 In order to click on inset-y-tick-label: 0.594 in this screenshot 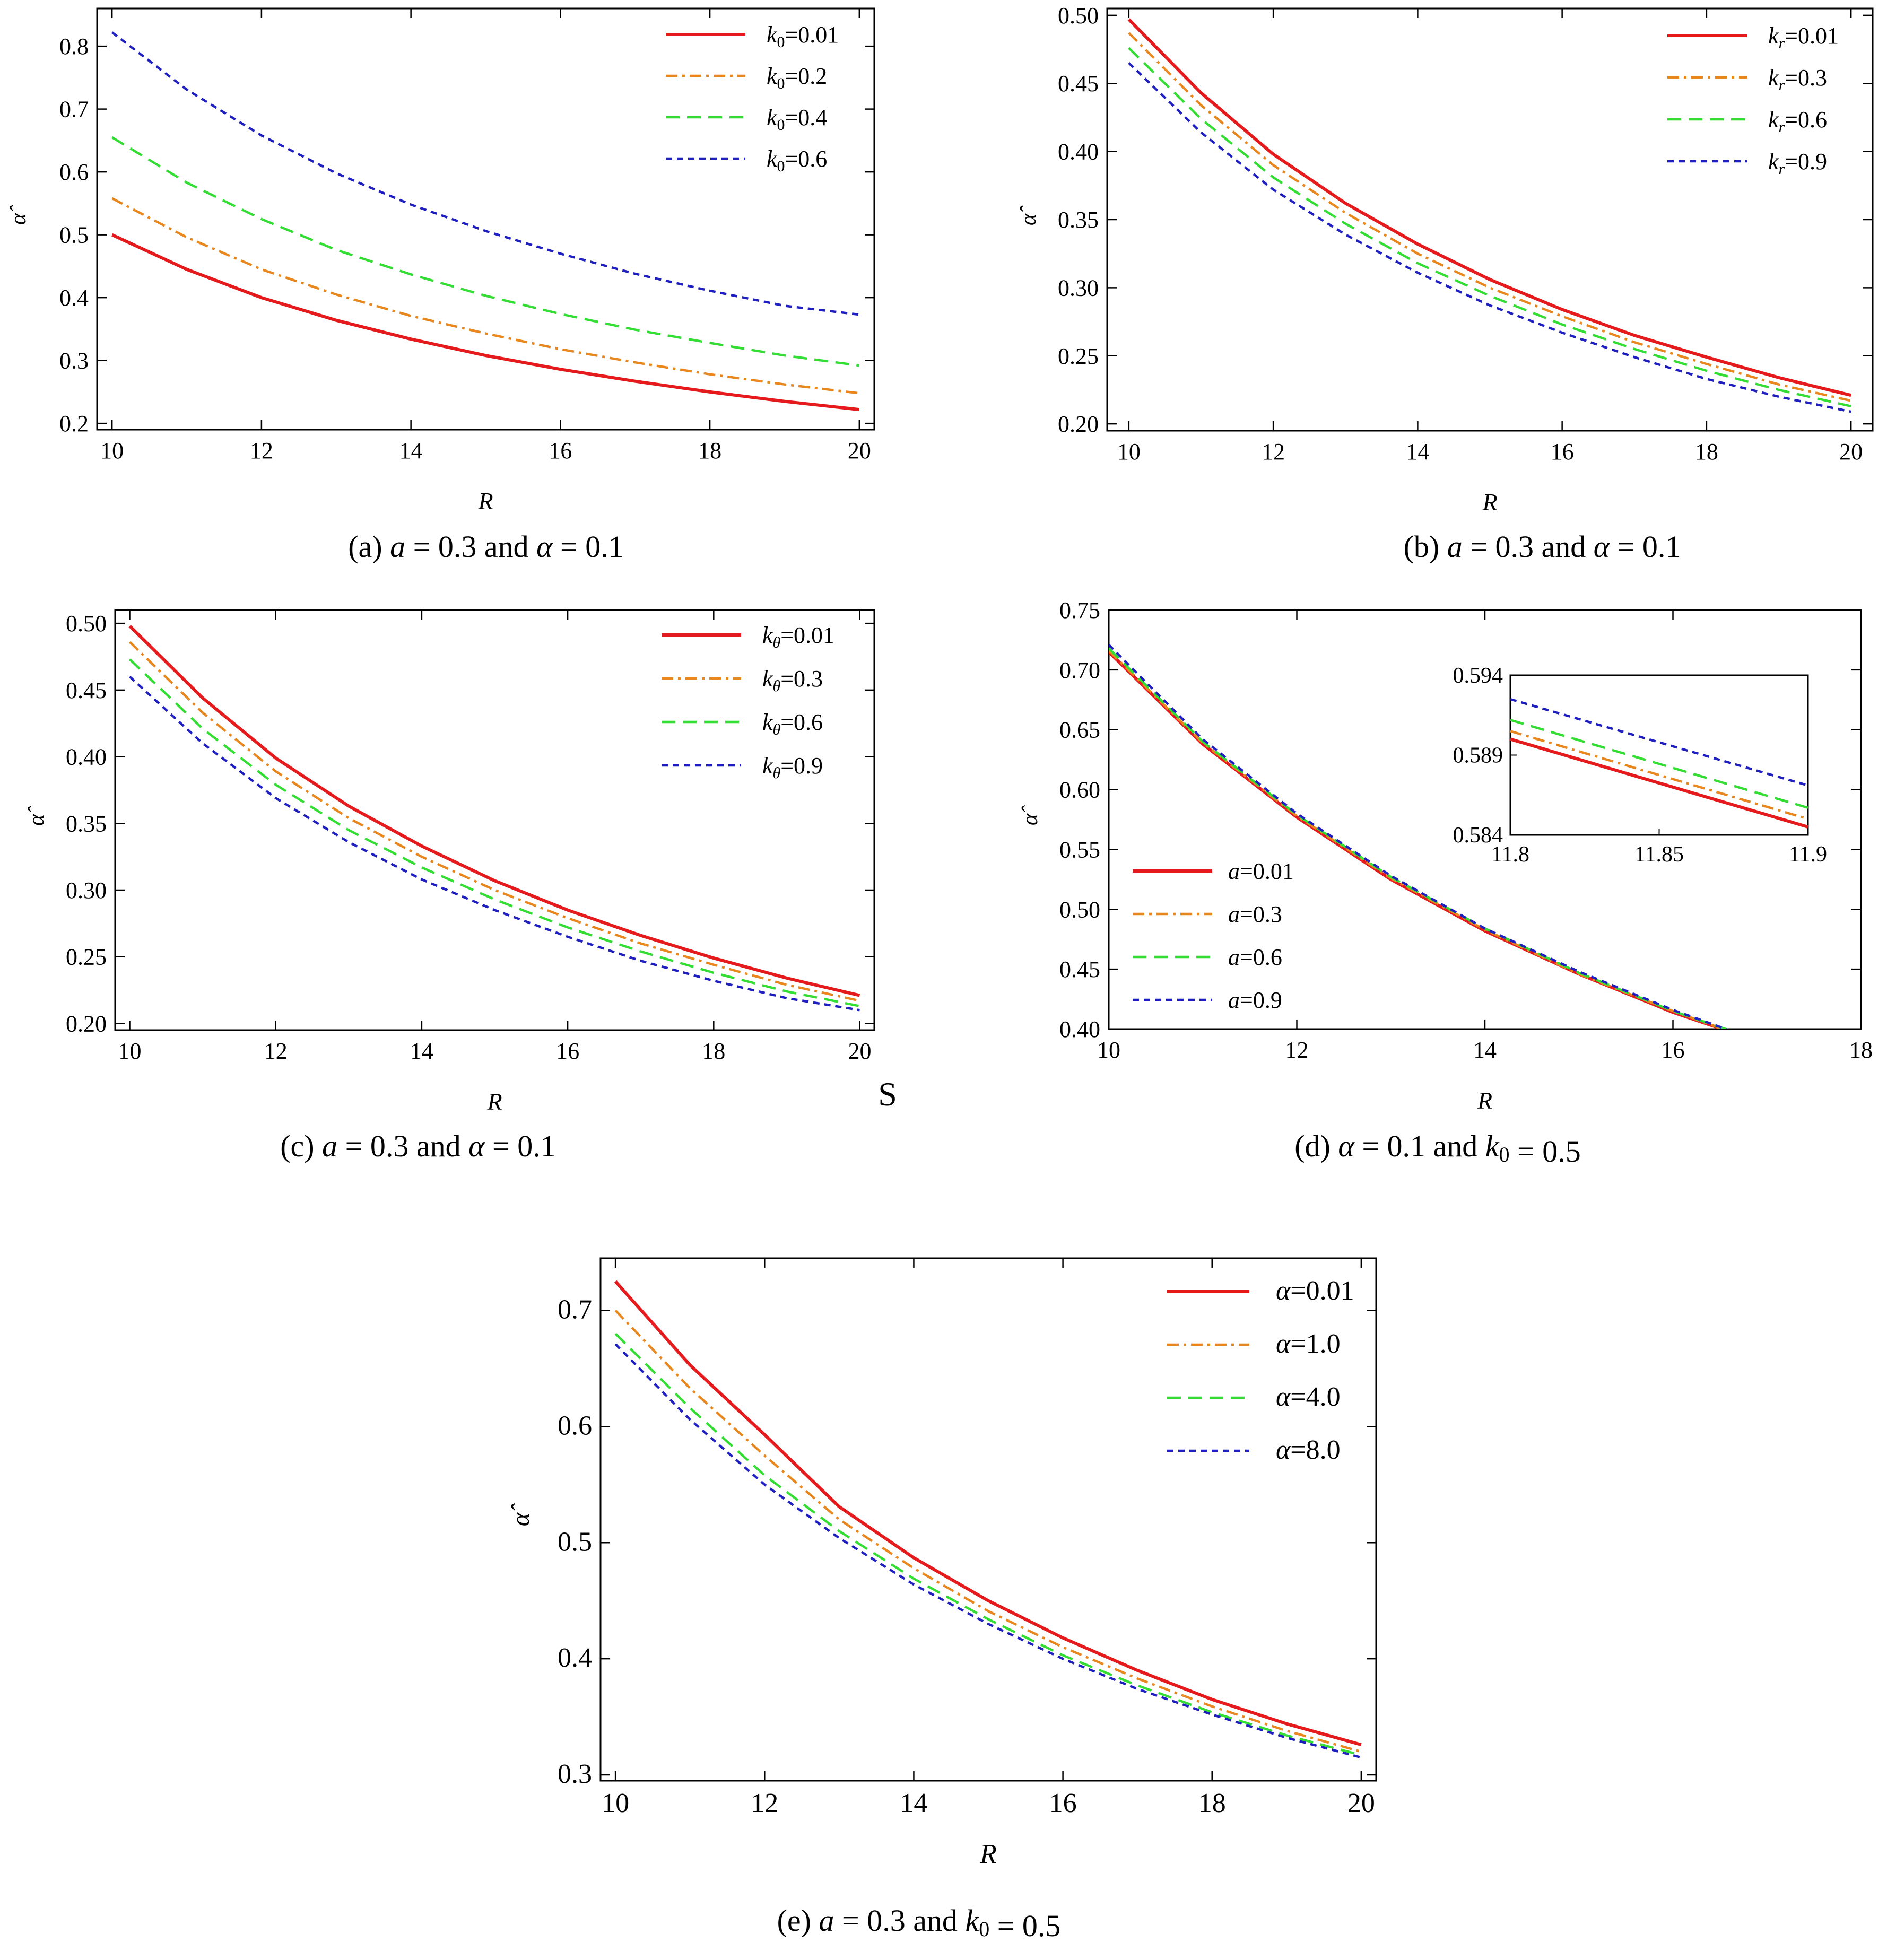, I will do `click(1478, 676)`.